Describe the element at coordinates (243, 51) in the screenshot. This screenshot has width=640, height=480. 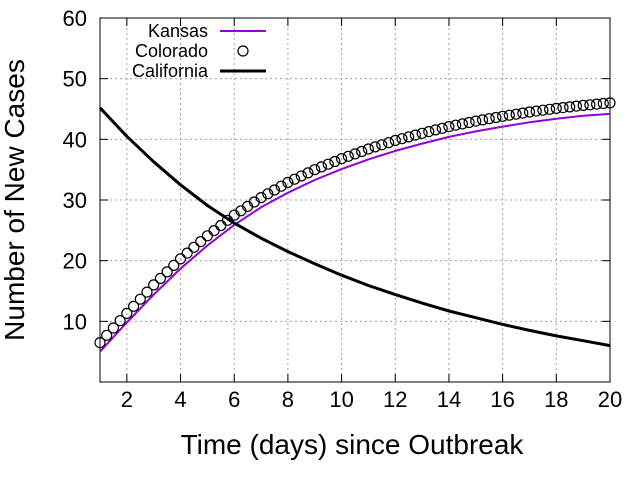
I see `legend-swatch-colorado` at that location.